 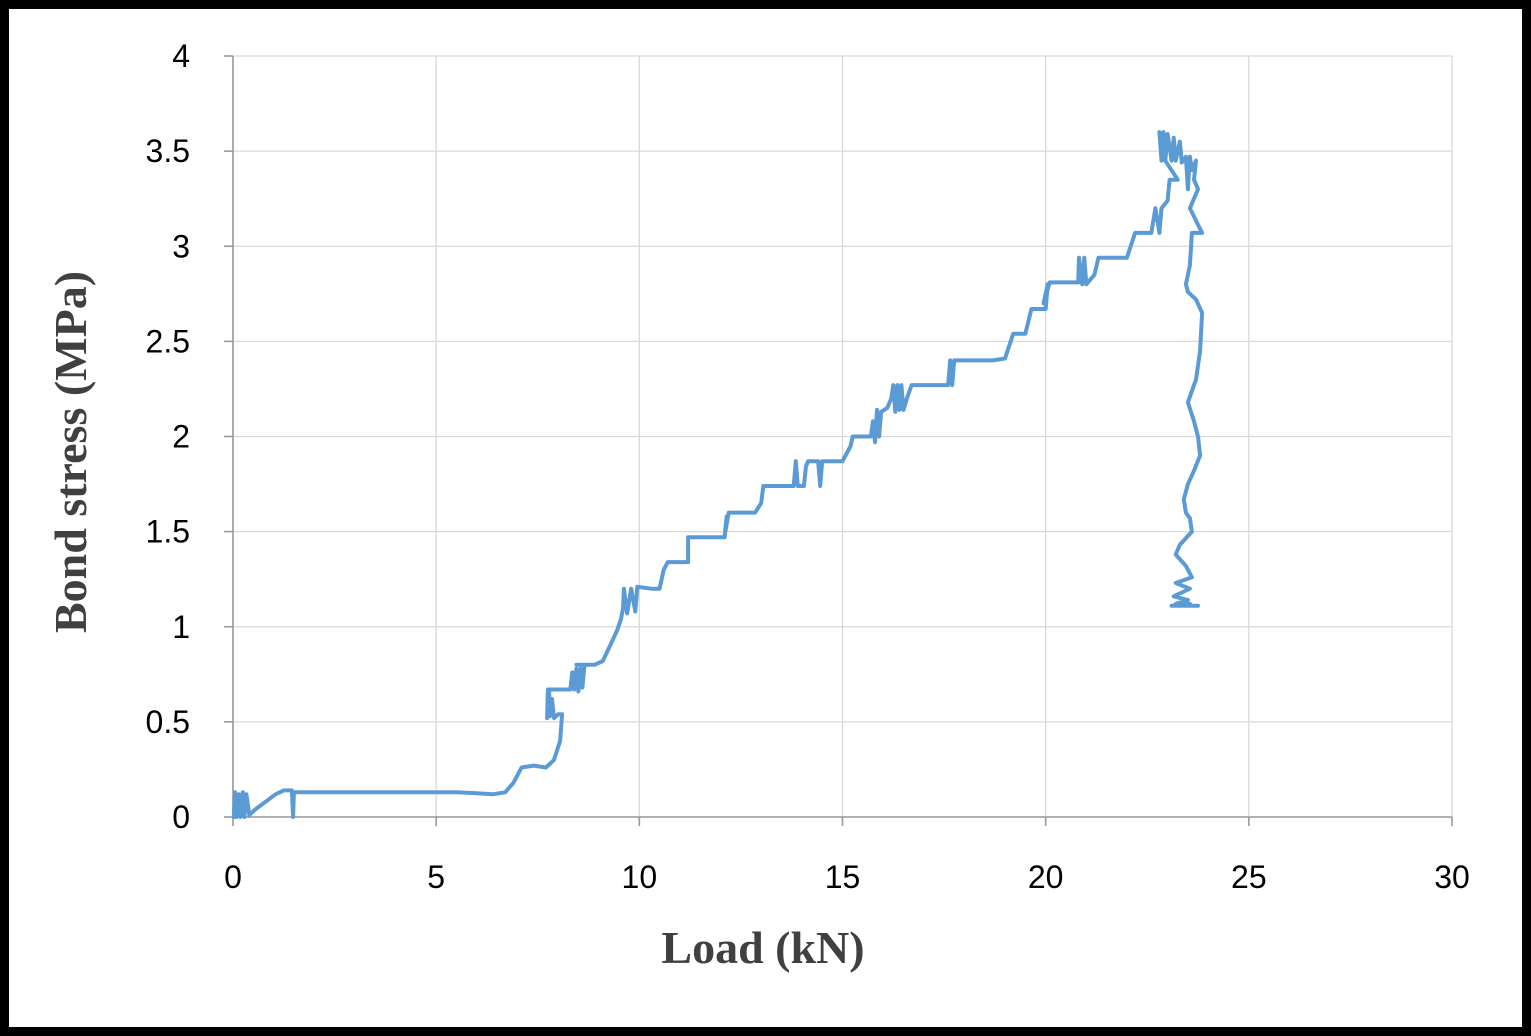 What do you see at coordinates (640, 877) in the screenshot?
I see `x-tick-label: 10` at bounding box center [640, 877].